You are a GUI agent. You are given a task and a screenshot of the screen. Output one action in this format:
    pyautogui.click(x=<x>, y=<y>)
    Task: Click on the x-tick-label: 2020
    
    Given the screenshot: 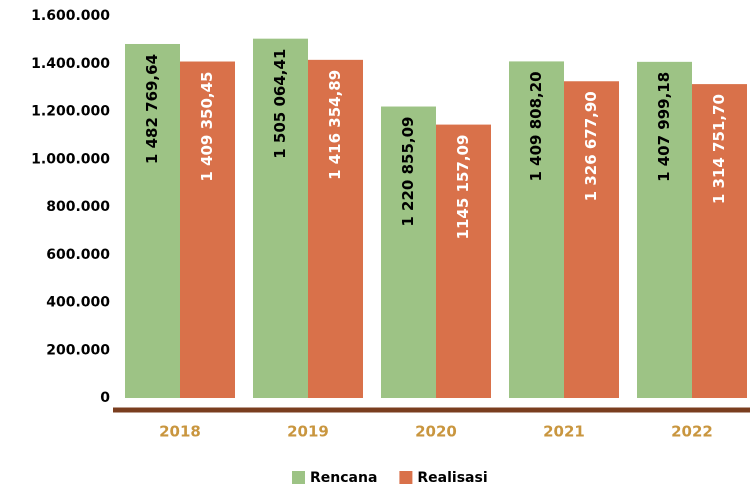 What is the action you would take?
    pyautogui.click(x=436, y=432)
    